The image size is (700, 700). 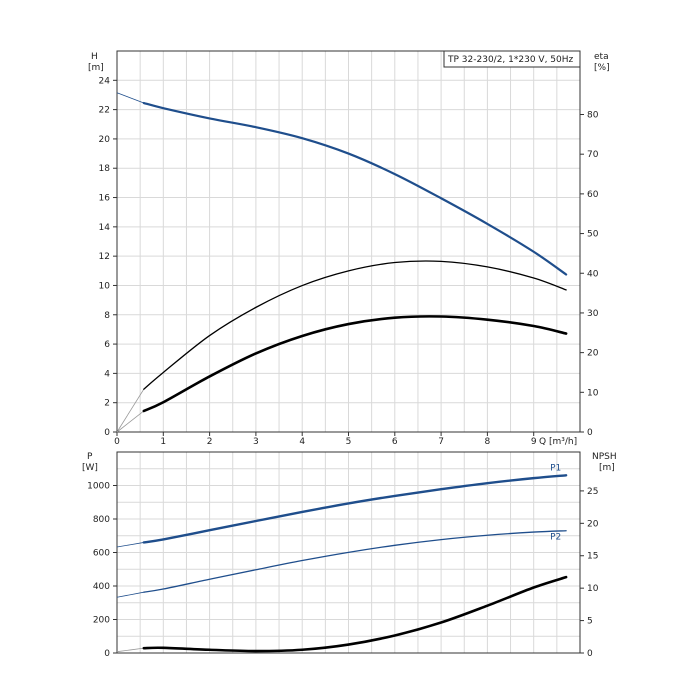 What do you see at coordinates (107, 316) in the screenshot?
I see `y-left-tick-label: 8` at bounding box center [107, 316].